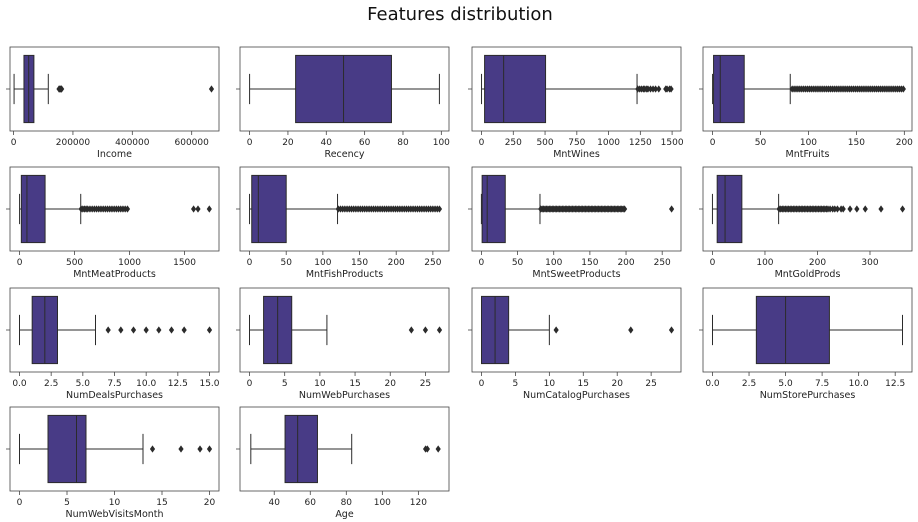 This screenshot has width=918, height=522. I want to click on x-axis-label: NumWebPurchases, so click(344, 395).